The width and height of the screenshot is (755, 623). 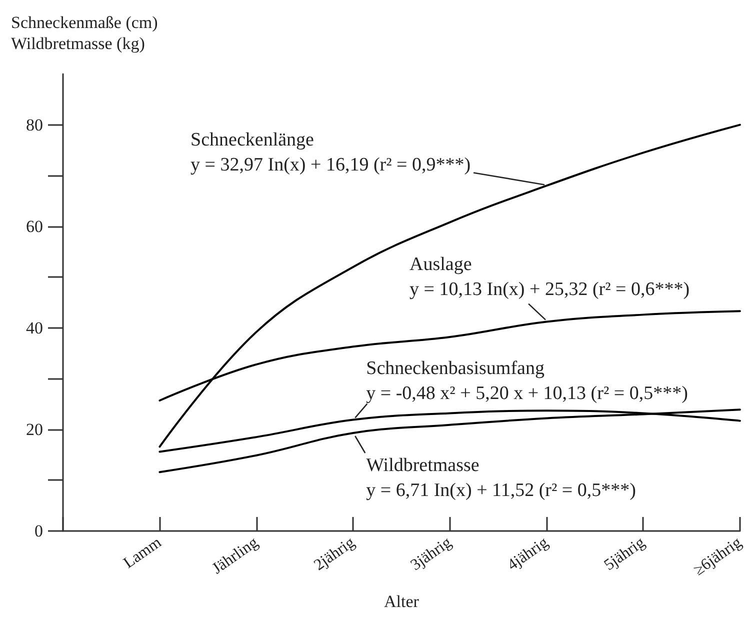 What do you see at coordinates (34, 124) in the screenshot?
I see `y-tick-label: 80` at bounding box center [34, 124].